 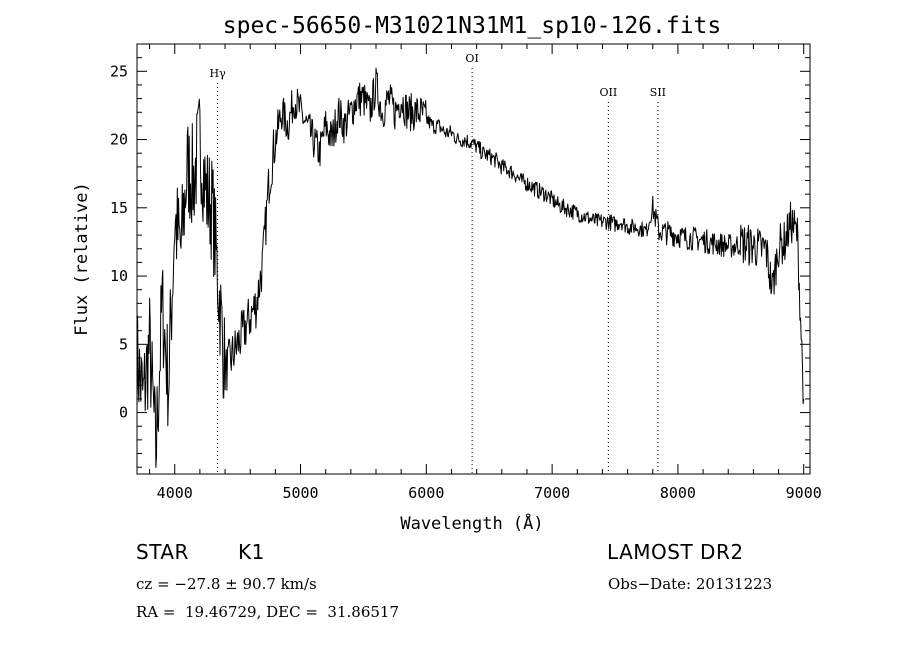 I want to click on spectral-line-label: OII, so click(x=608, y=92).